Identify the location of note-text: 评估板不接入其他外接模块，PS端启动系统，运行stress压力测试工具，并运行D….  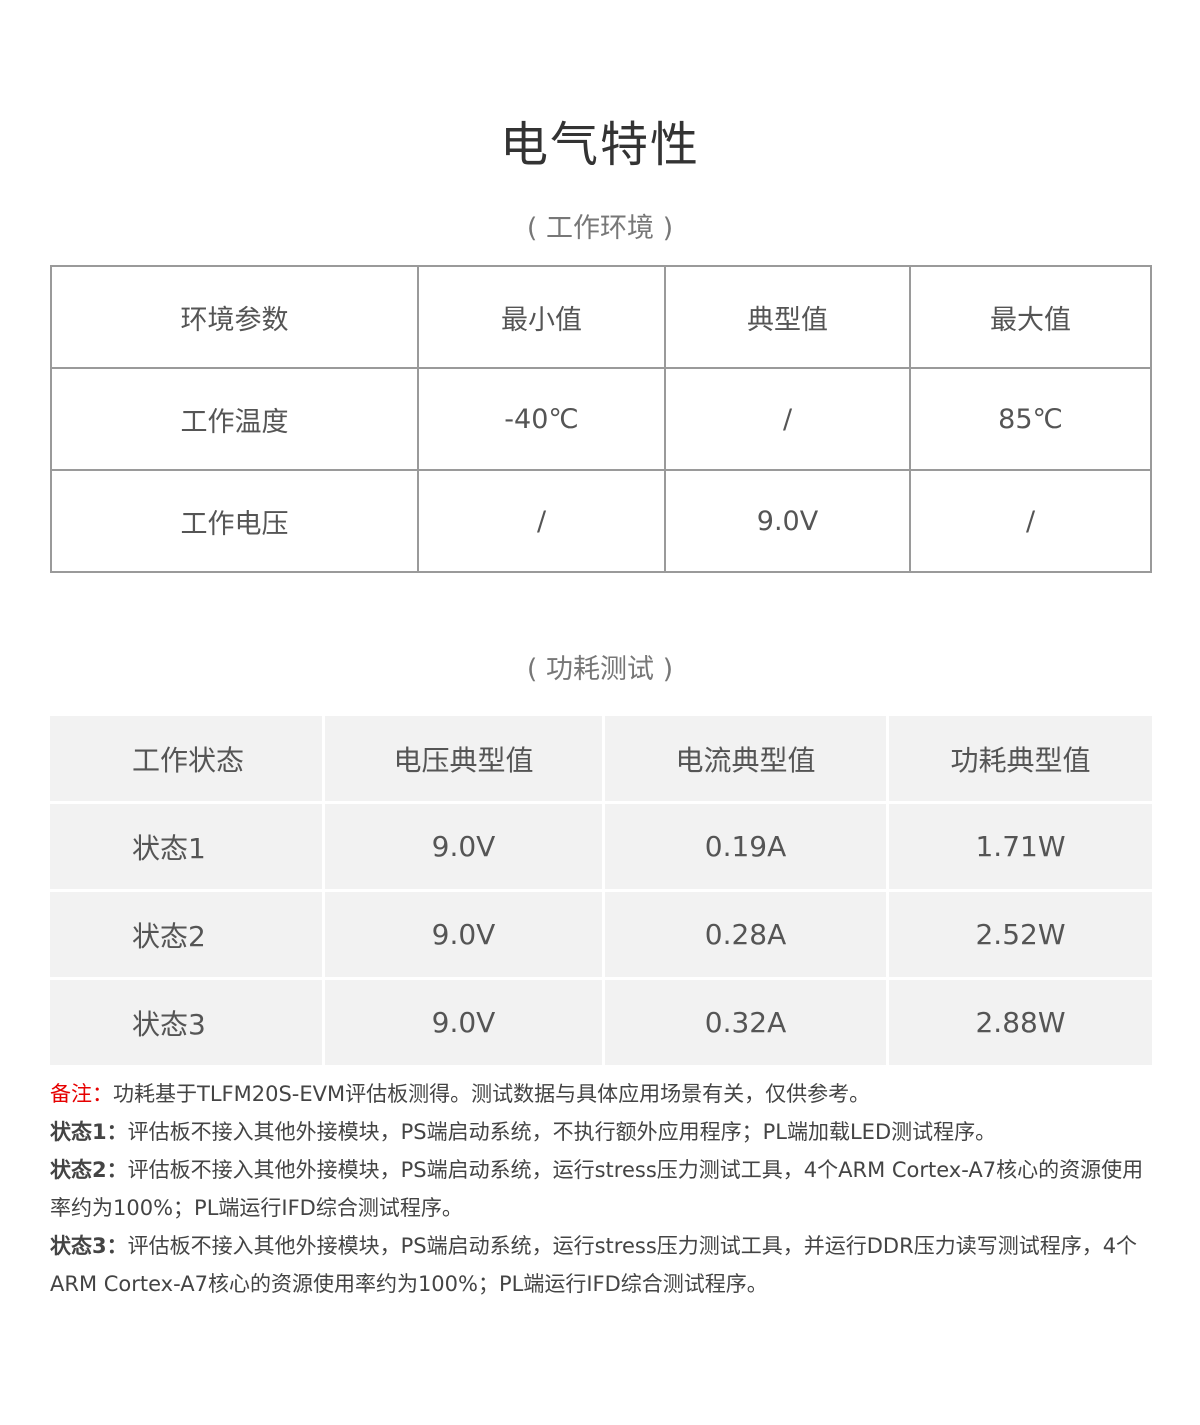
(594, 1265).